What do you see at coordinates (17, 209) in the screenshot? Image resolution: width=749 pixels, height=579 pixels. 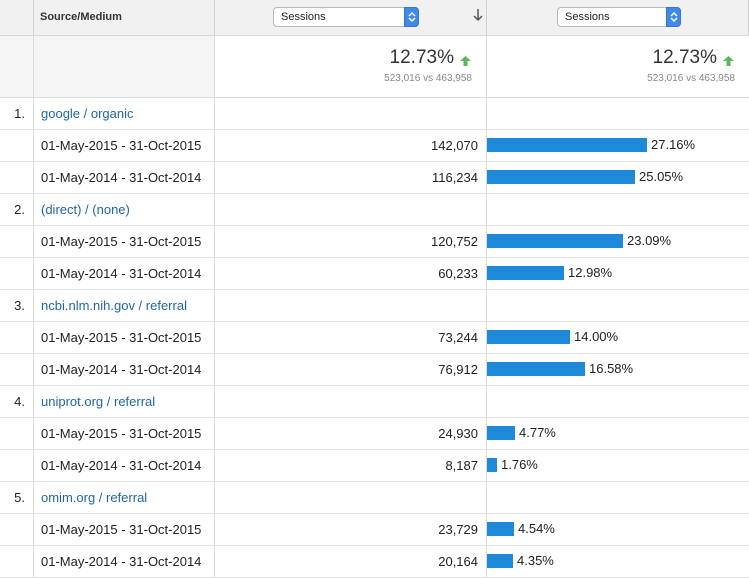 I see `row-index: 2.` at bounding box center [17, 209].